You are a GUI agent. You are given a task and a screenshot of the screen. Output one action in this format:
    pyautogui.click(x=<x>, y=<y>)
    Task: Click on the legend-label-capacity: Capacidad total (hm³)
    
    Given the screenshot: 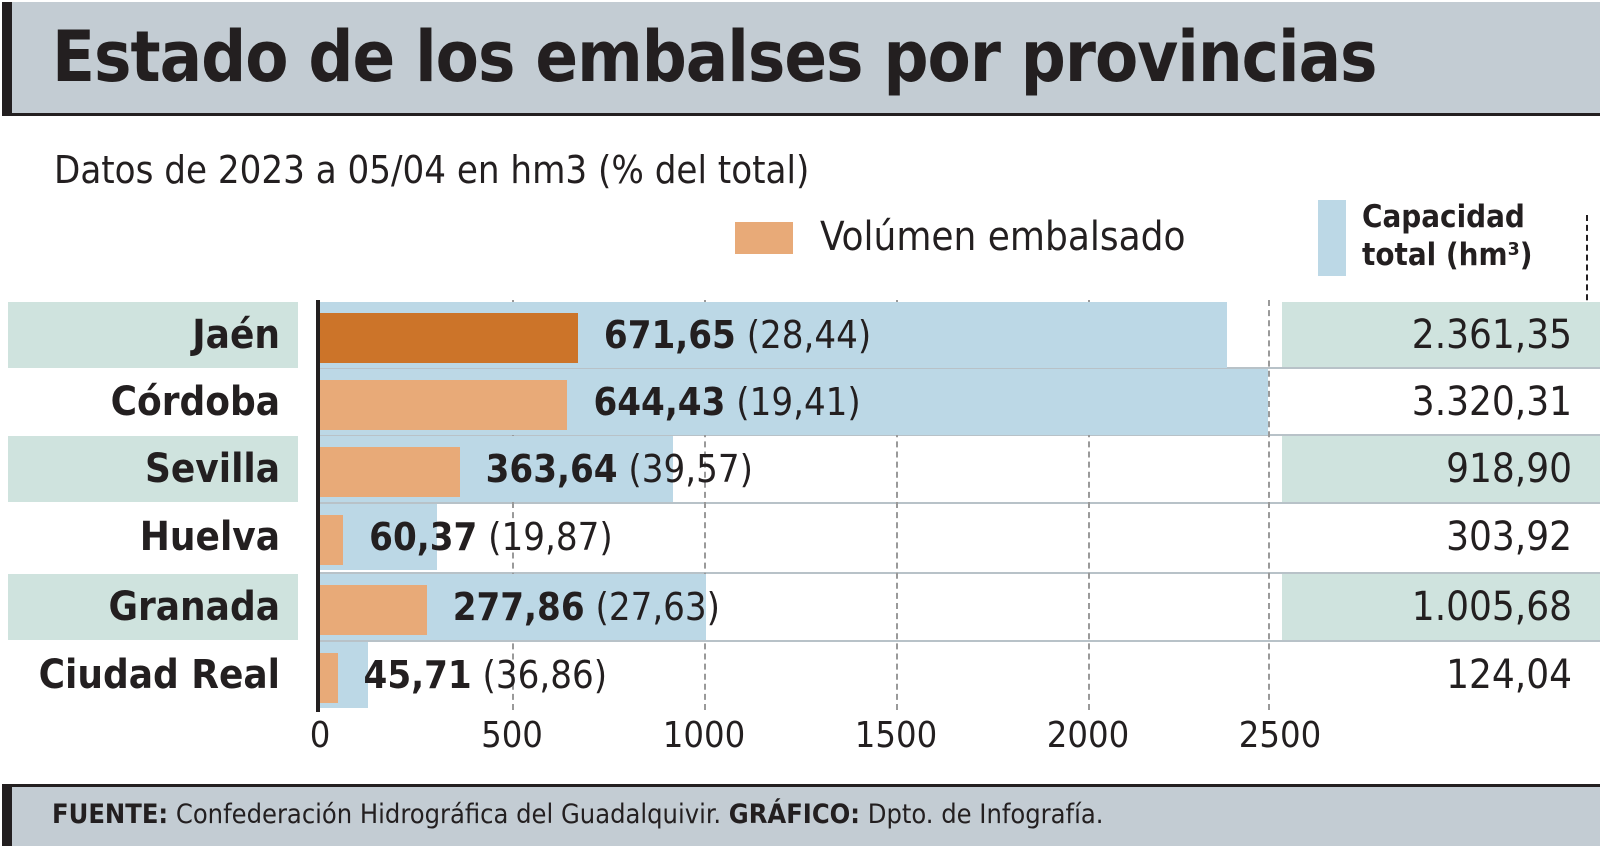 What is the action you would take?
    pyautogui.click(x=1447, y=236)
    